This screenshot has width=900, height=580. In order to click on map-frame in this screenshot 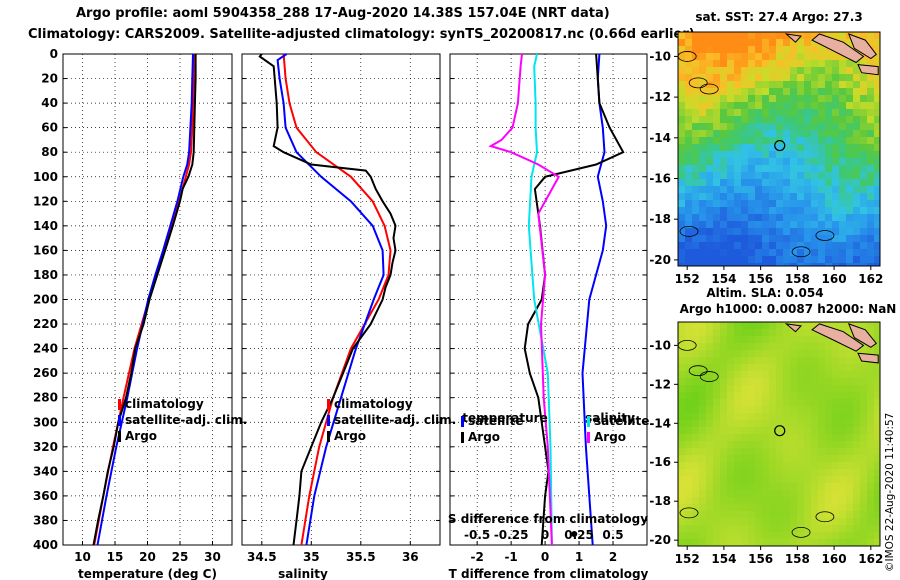, I will do `click(779, 434)`.